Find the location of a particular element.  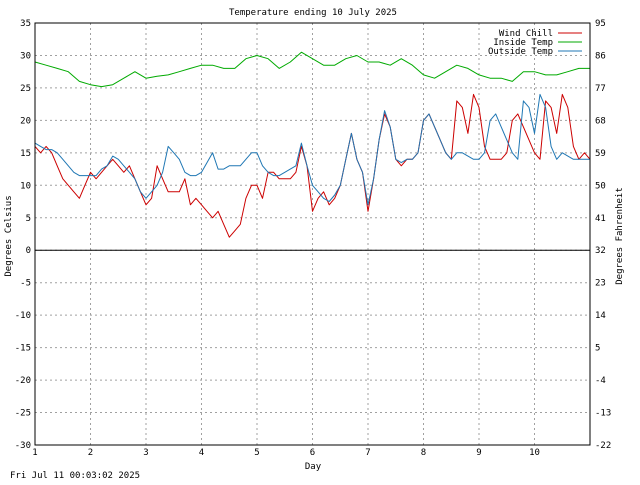

y-axis-label-left: Degrees Celsius is located at coordinates (9, 235).